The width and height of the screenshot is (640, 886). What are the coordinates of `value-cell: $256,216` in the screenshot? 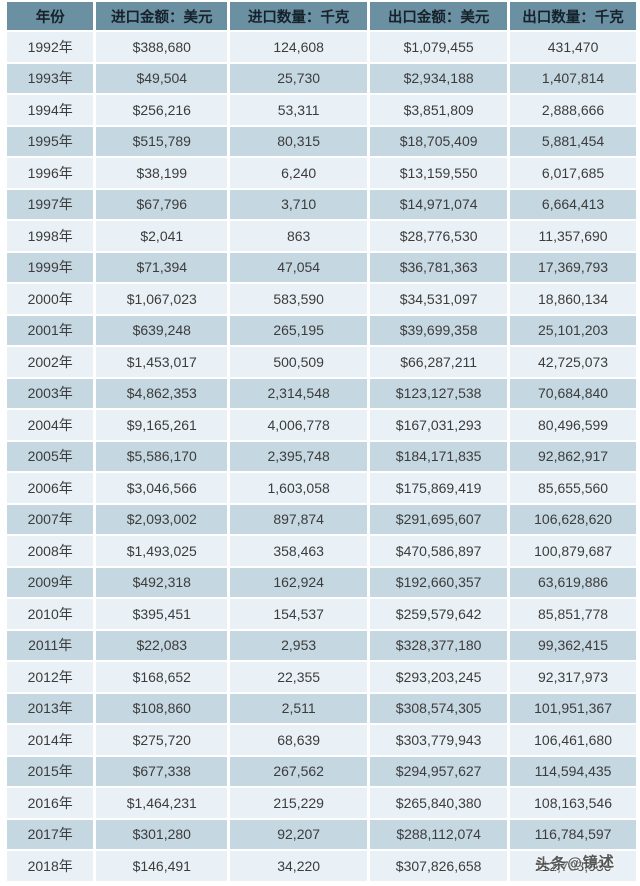 It's located at (162, 110).